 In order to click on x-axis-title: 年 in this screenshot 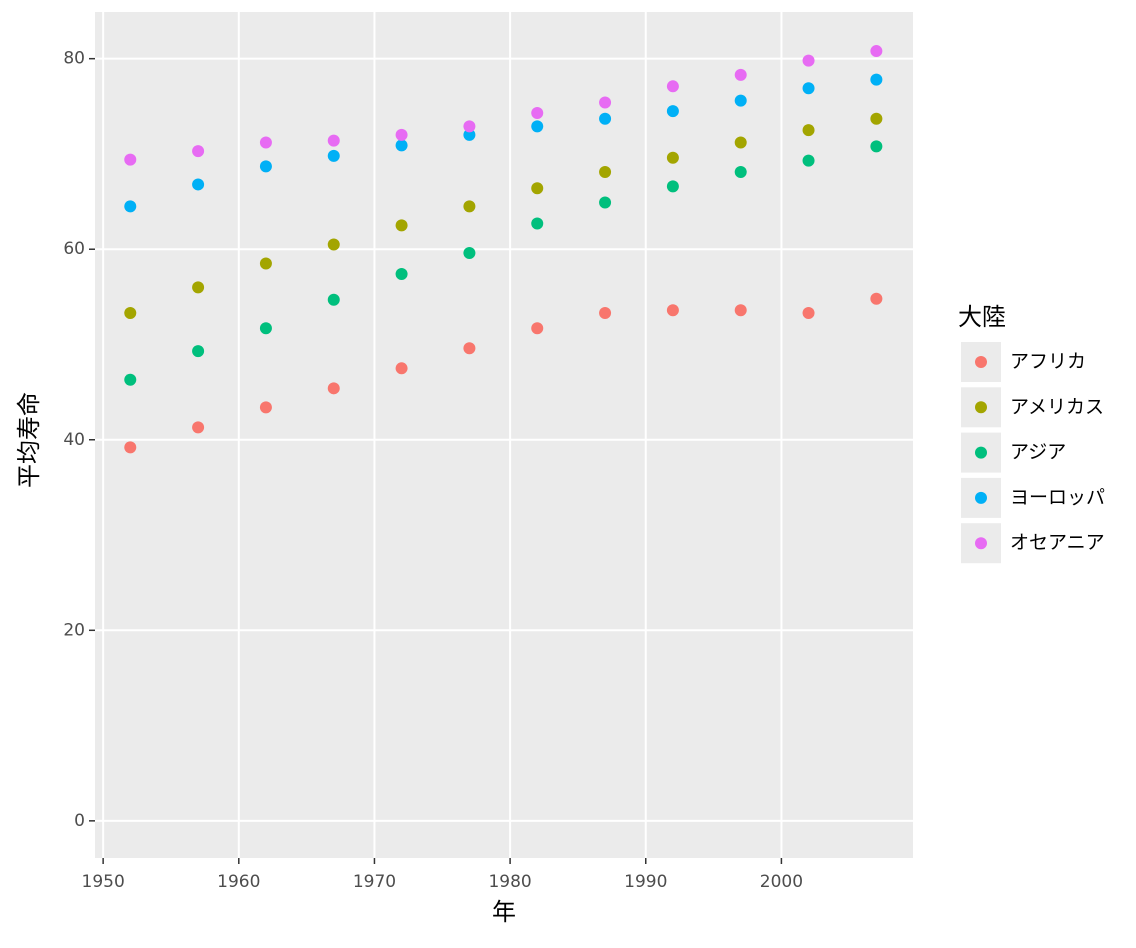, I will do `click(504, 912)`.